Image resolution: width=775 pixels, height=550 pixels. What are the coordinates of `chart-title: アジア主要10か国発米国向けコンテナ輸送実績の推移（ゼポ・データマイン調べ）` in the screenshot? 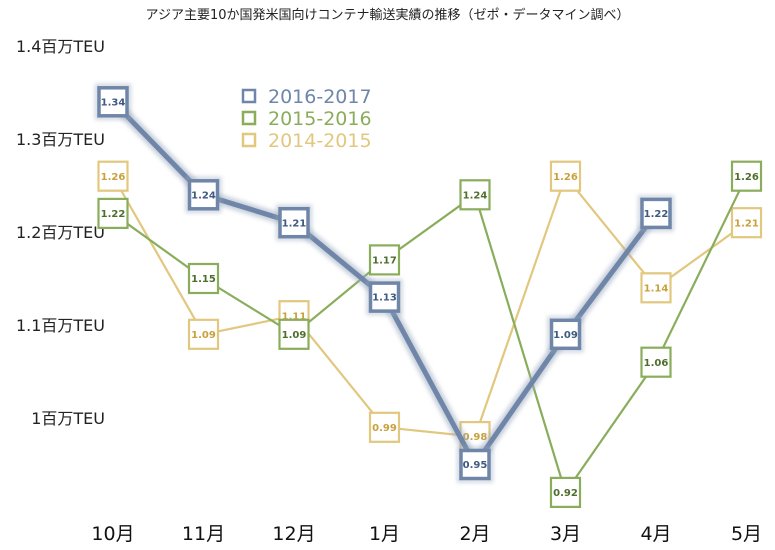 It's located at (387, 15).